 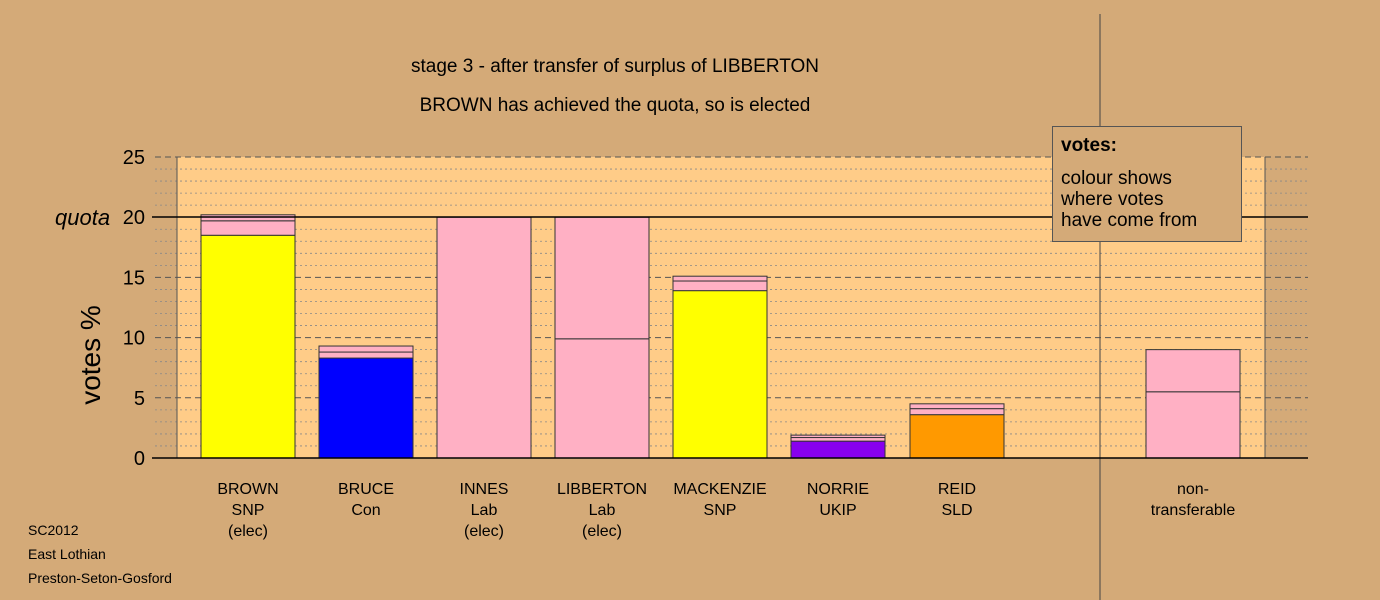 What do you see at coordinates (100, 578) in the screenshot?
I see `footer-ward: Preston-Seton-Gosford` at bounding box center [100, 578].